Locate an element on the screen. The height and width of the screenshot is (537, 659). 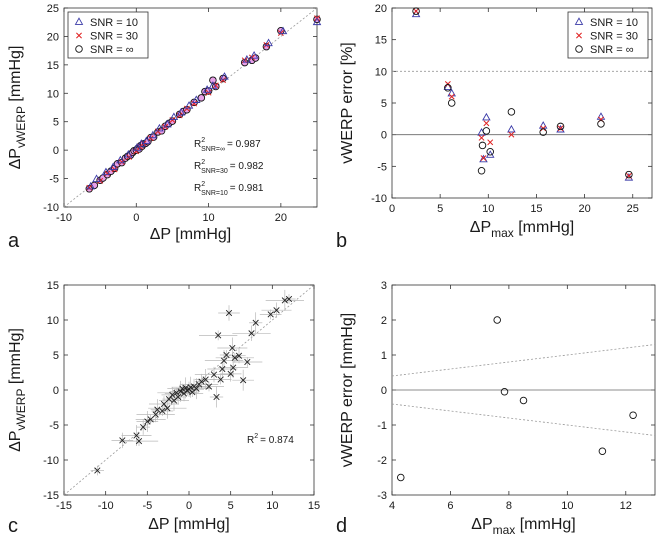
x-axis-title-unit: [mmHg] is located at coordinates (545, 524).